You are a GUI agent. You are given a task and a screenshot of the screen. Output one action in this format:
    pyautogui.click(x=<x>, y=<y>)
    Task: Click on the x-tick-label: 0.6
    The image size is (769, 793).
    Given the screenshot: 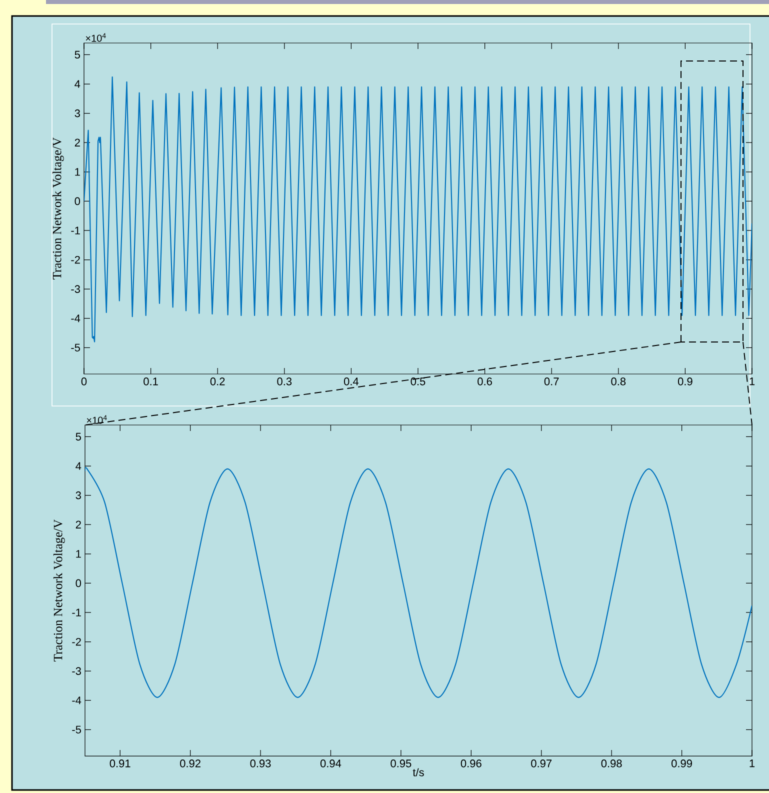 What is the action you would take?
    pyautogui.click(x=485, y=382)
    